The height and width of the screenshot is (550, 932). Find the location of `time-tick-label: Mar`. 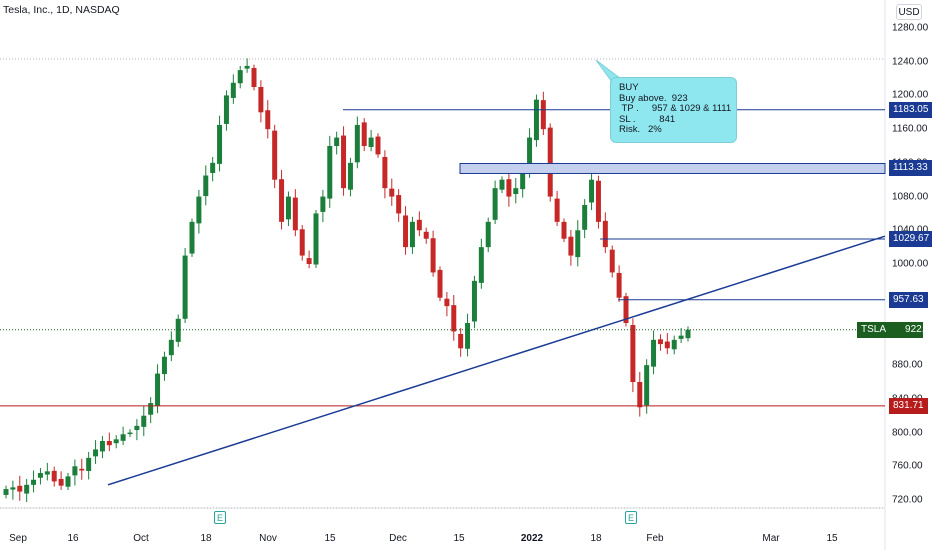

time-tick-label: Mar is located at coordinates (771, 538).